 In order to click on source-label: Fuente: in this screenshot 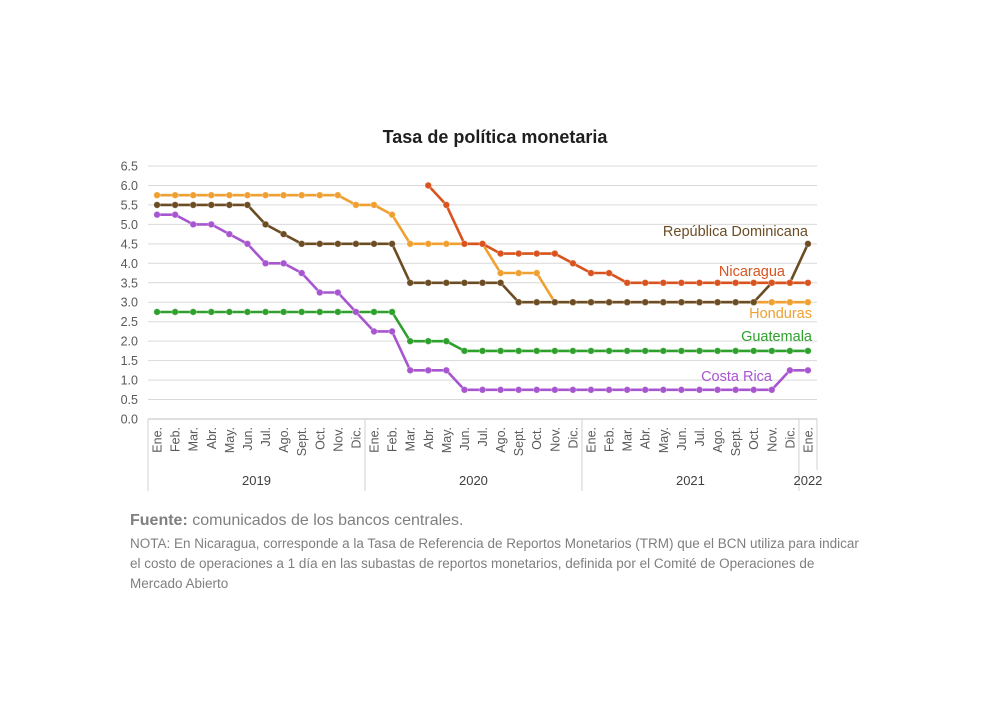, I will do `click(159, 520)`.